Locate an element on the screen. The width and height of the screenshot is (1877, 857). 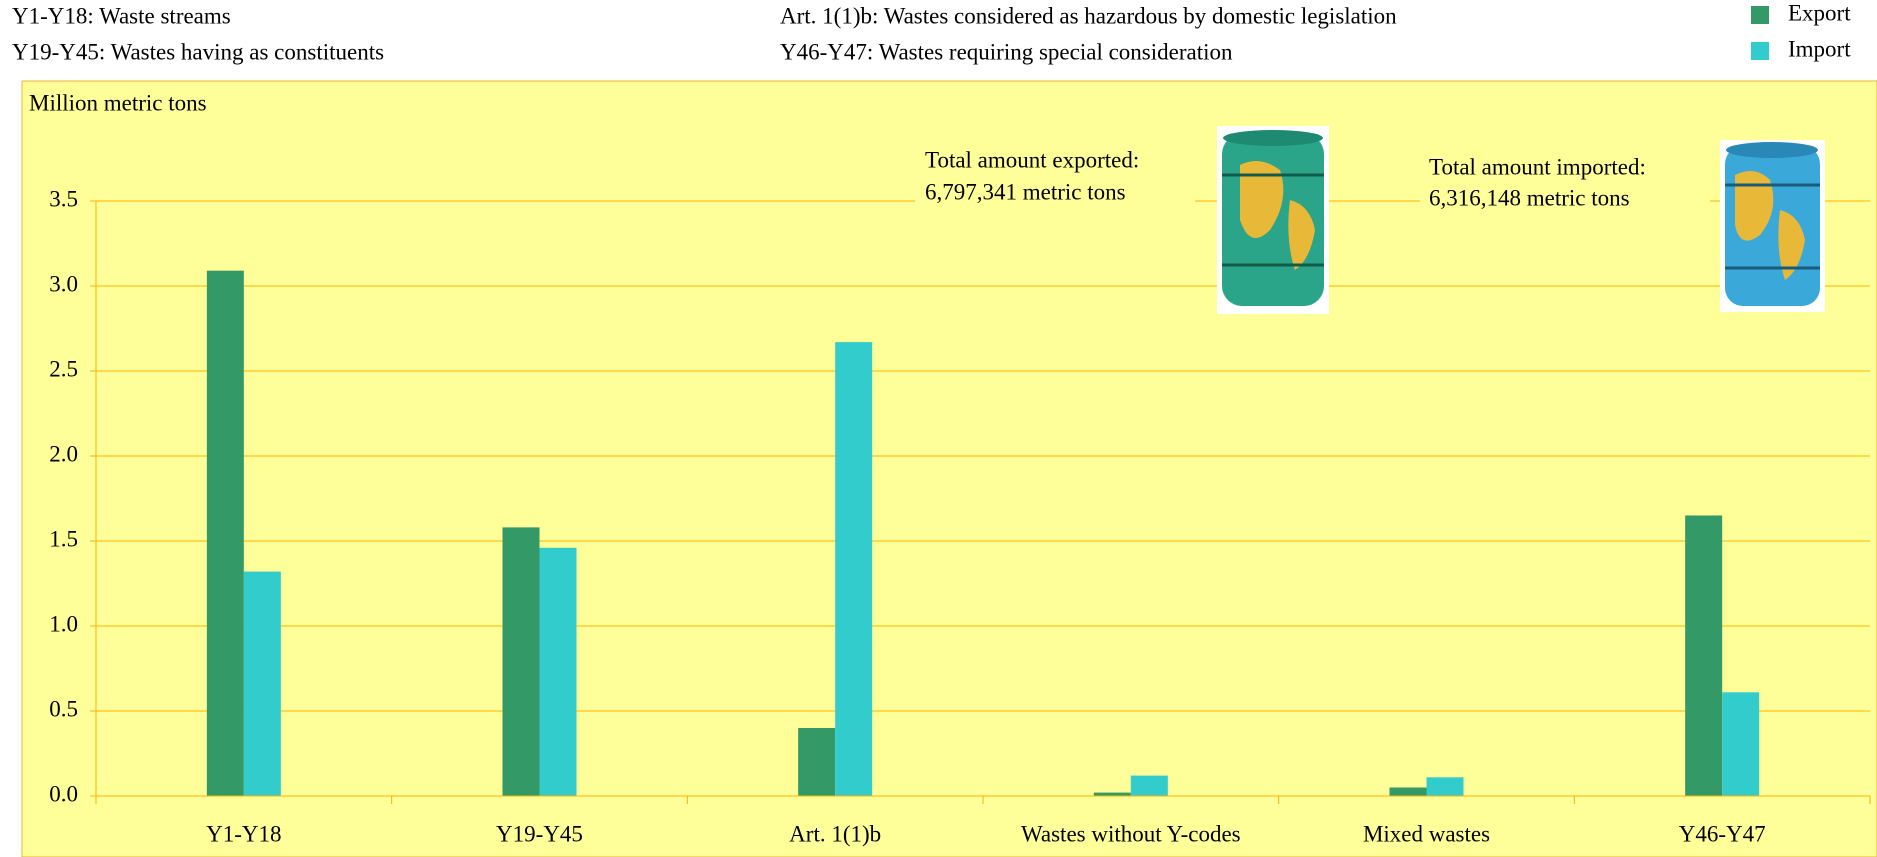
y-axis-label: Million metric tons is located at coordinates (118, 102).